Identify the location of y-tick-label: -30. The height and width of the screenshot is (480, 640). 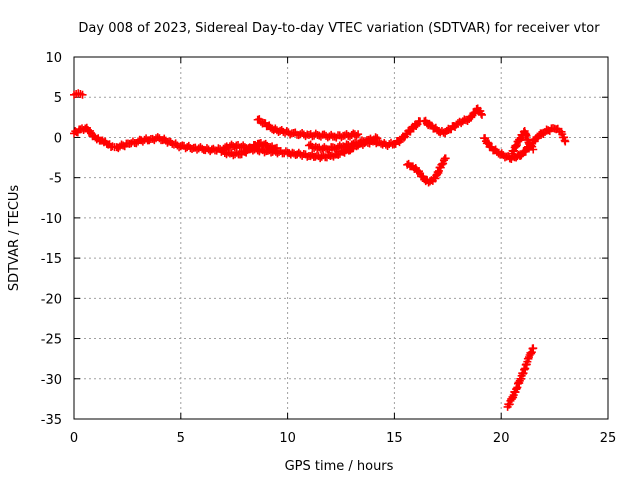
(51, 380).